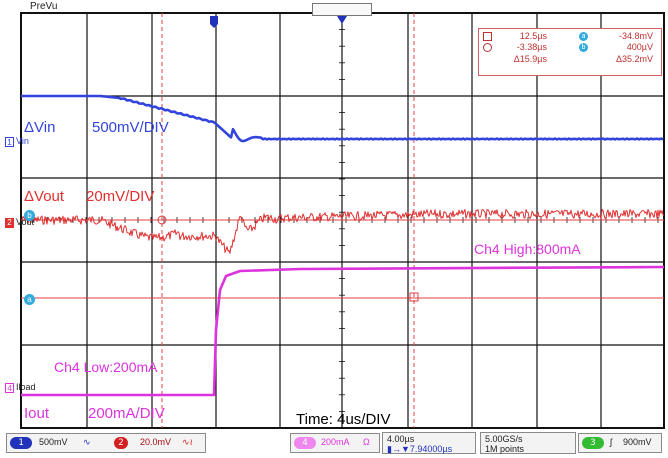 The width and height of the screenshot is (668, 458). I want to click on time-annotation: Time: 4us/DIV, so click(343, 419).